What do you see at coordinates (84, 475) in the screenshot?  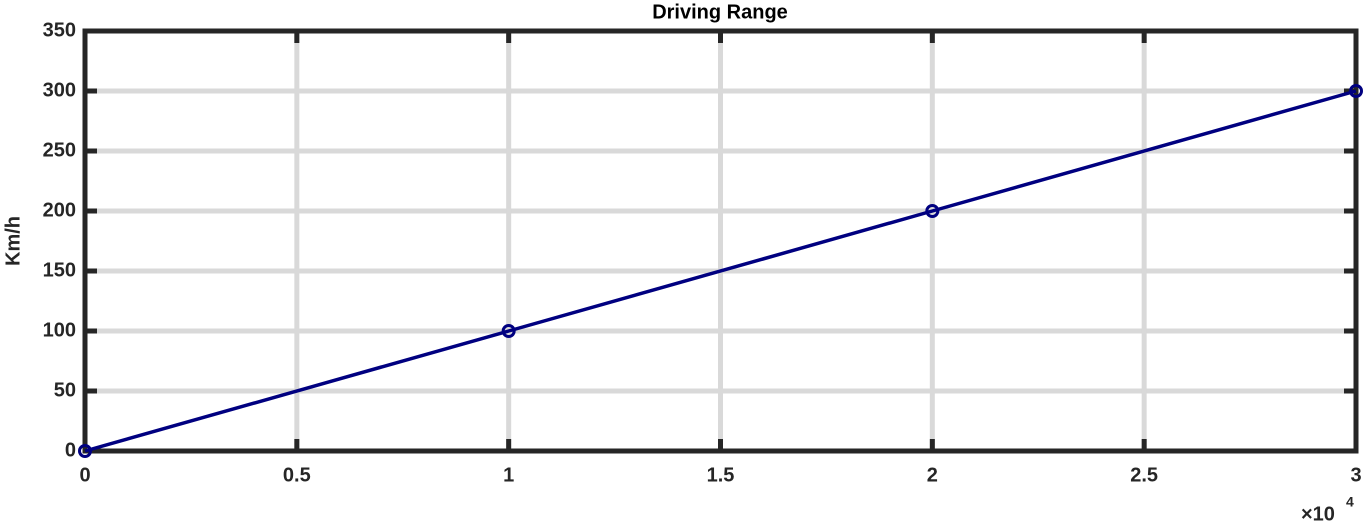 I see `x-tick-label: 0` at bounding box center [84, 475].